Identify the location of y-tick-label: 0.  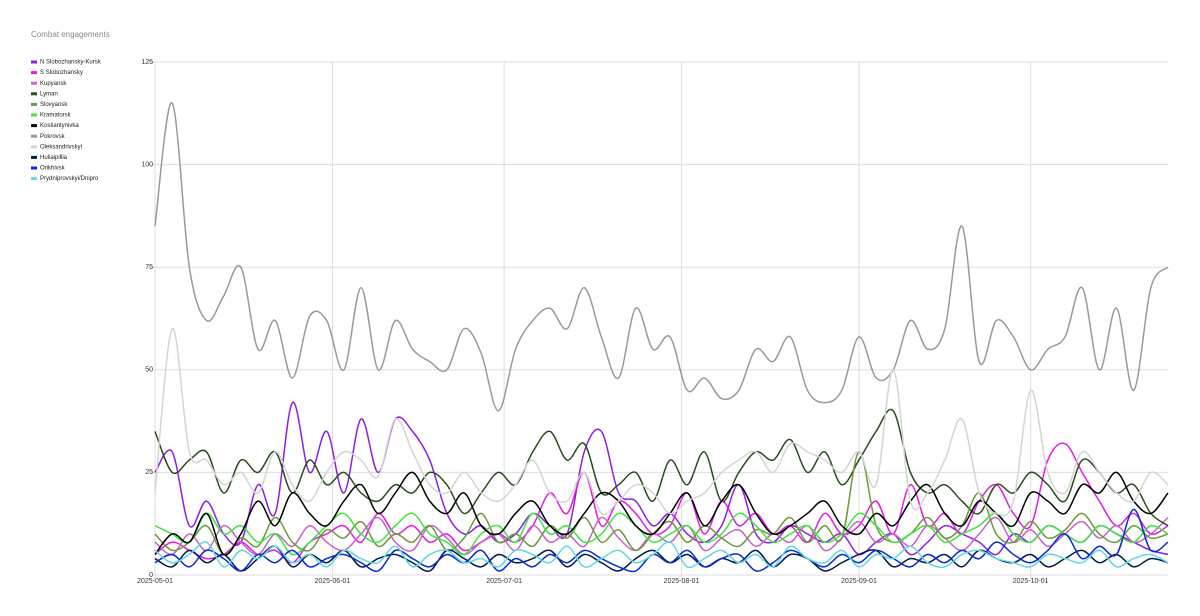
(151, 575).